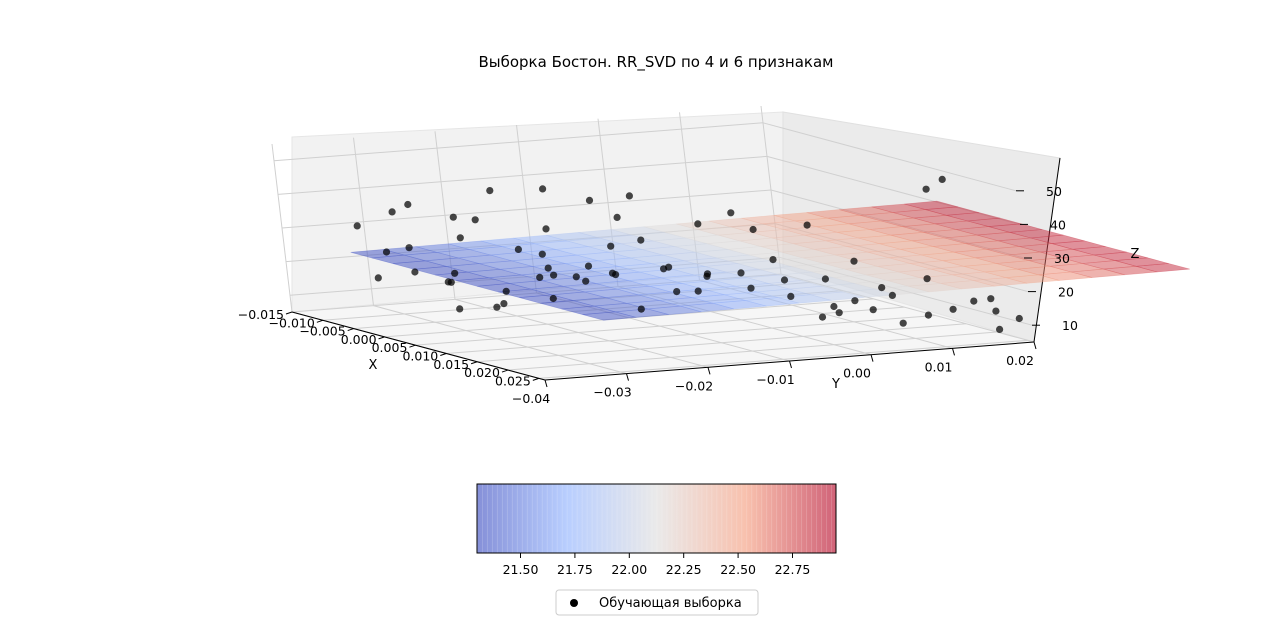 The image size is (1280, 623). Describe the element at coordinates (775, 379) in the screenshot. I see `y-tick-label: −0.01` at that location.